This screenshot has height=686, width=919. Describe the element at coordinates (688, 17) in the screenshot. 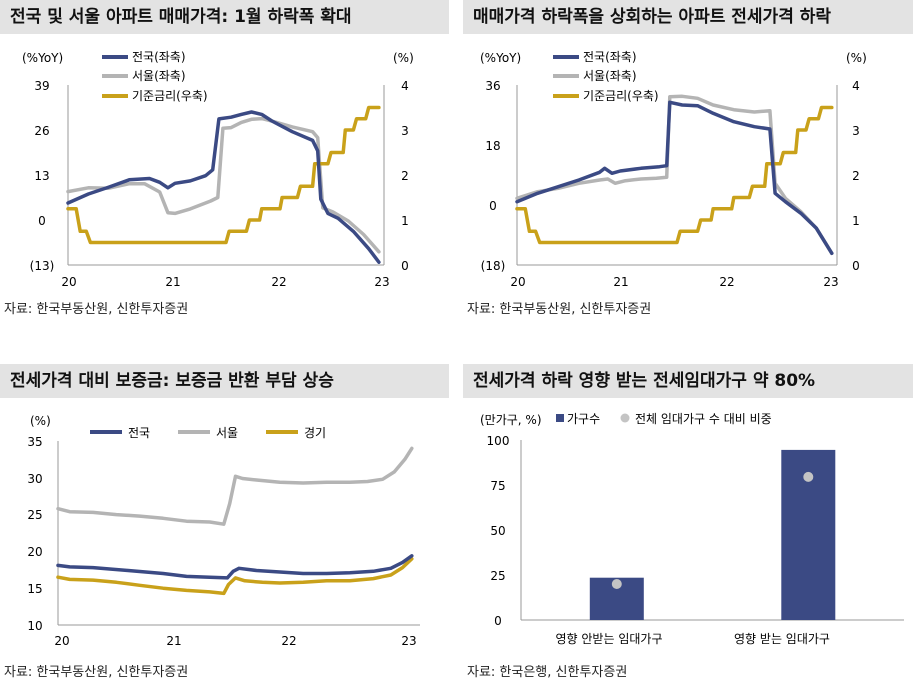

I see `panel-title: 매매가격 하락폭을 상회하는 아파트 전세가격 하락` at that location.